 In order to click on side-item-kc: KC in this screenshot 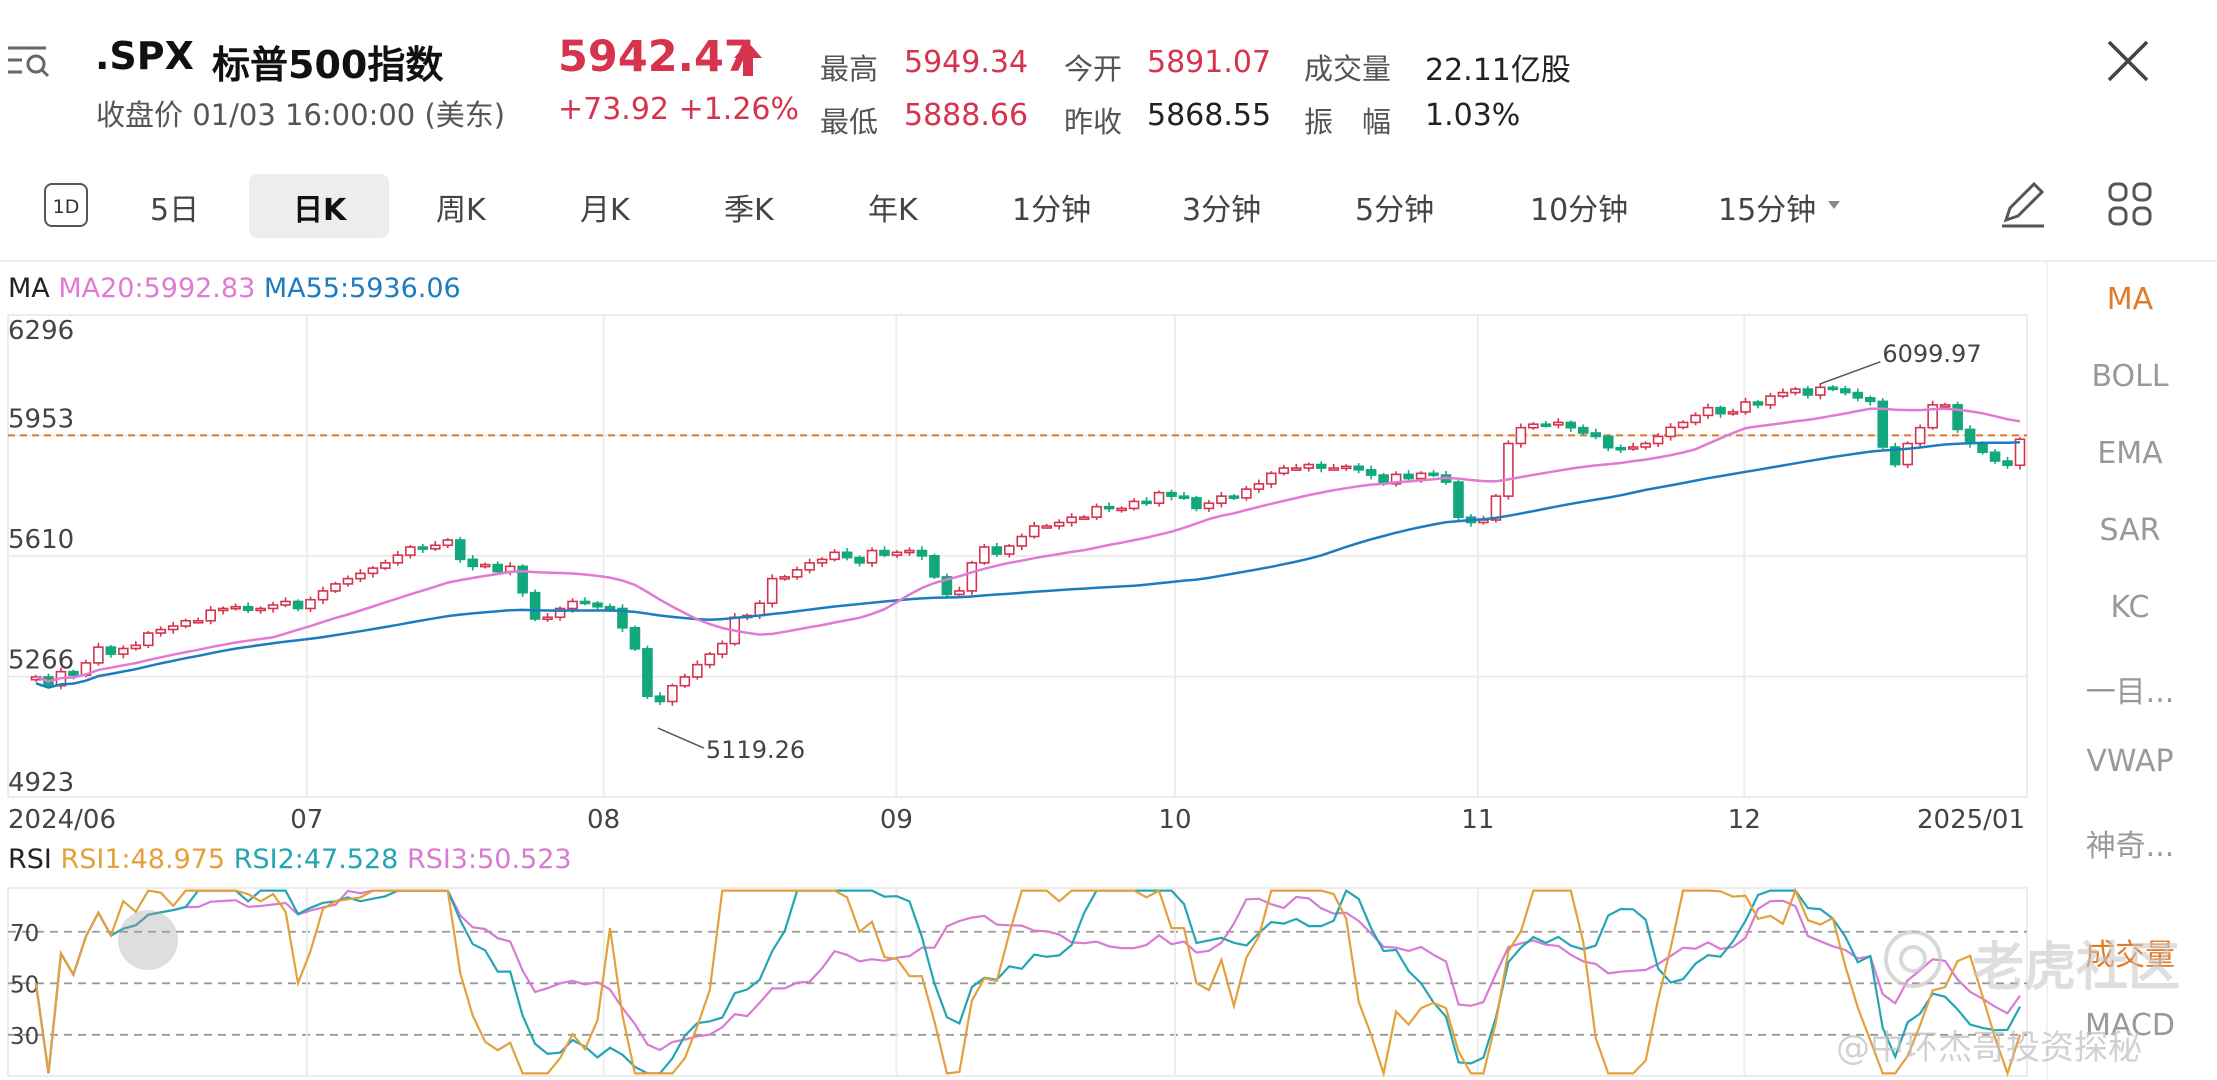, I will do `click(2130, 607)`.